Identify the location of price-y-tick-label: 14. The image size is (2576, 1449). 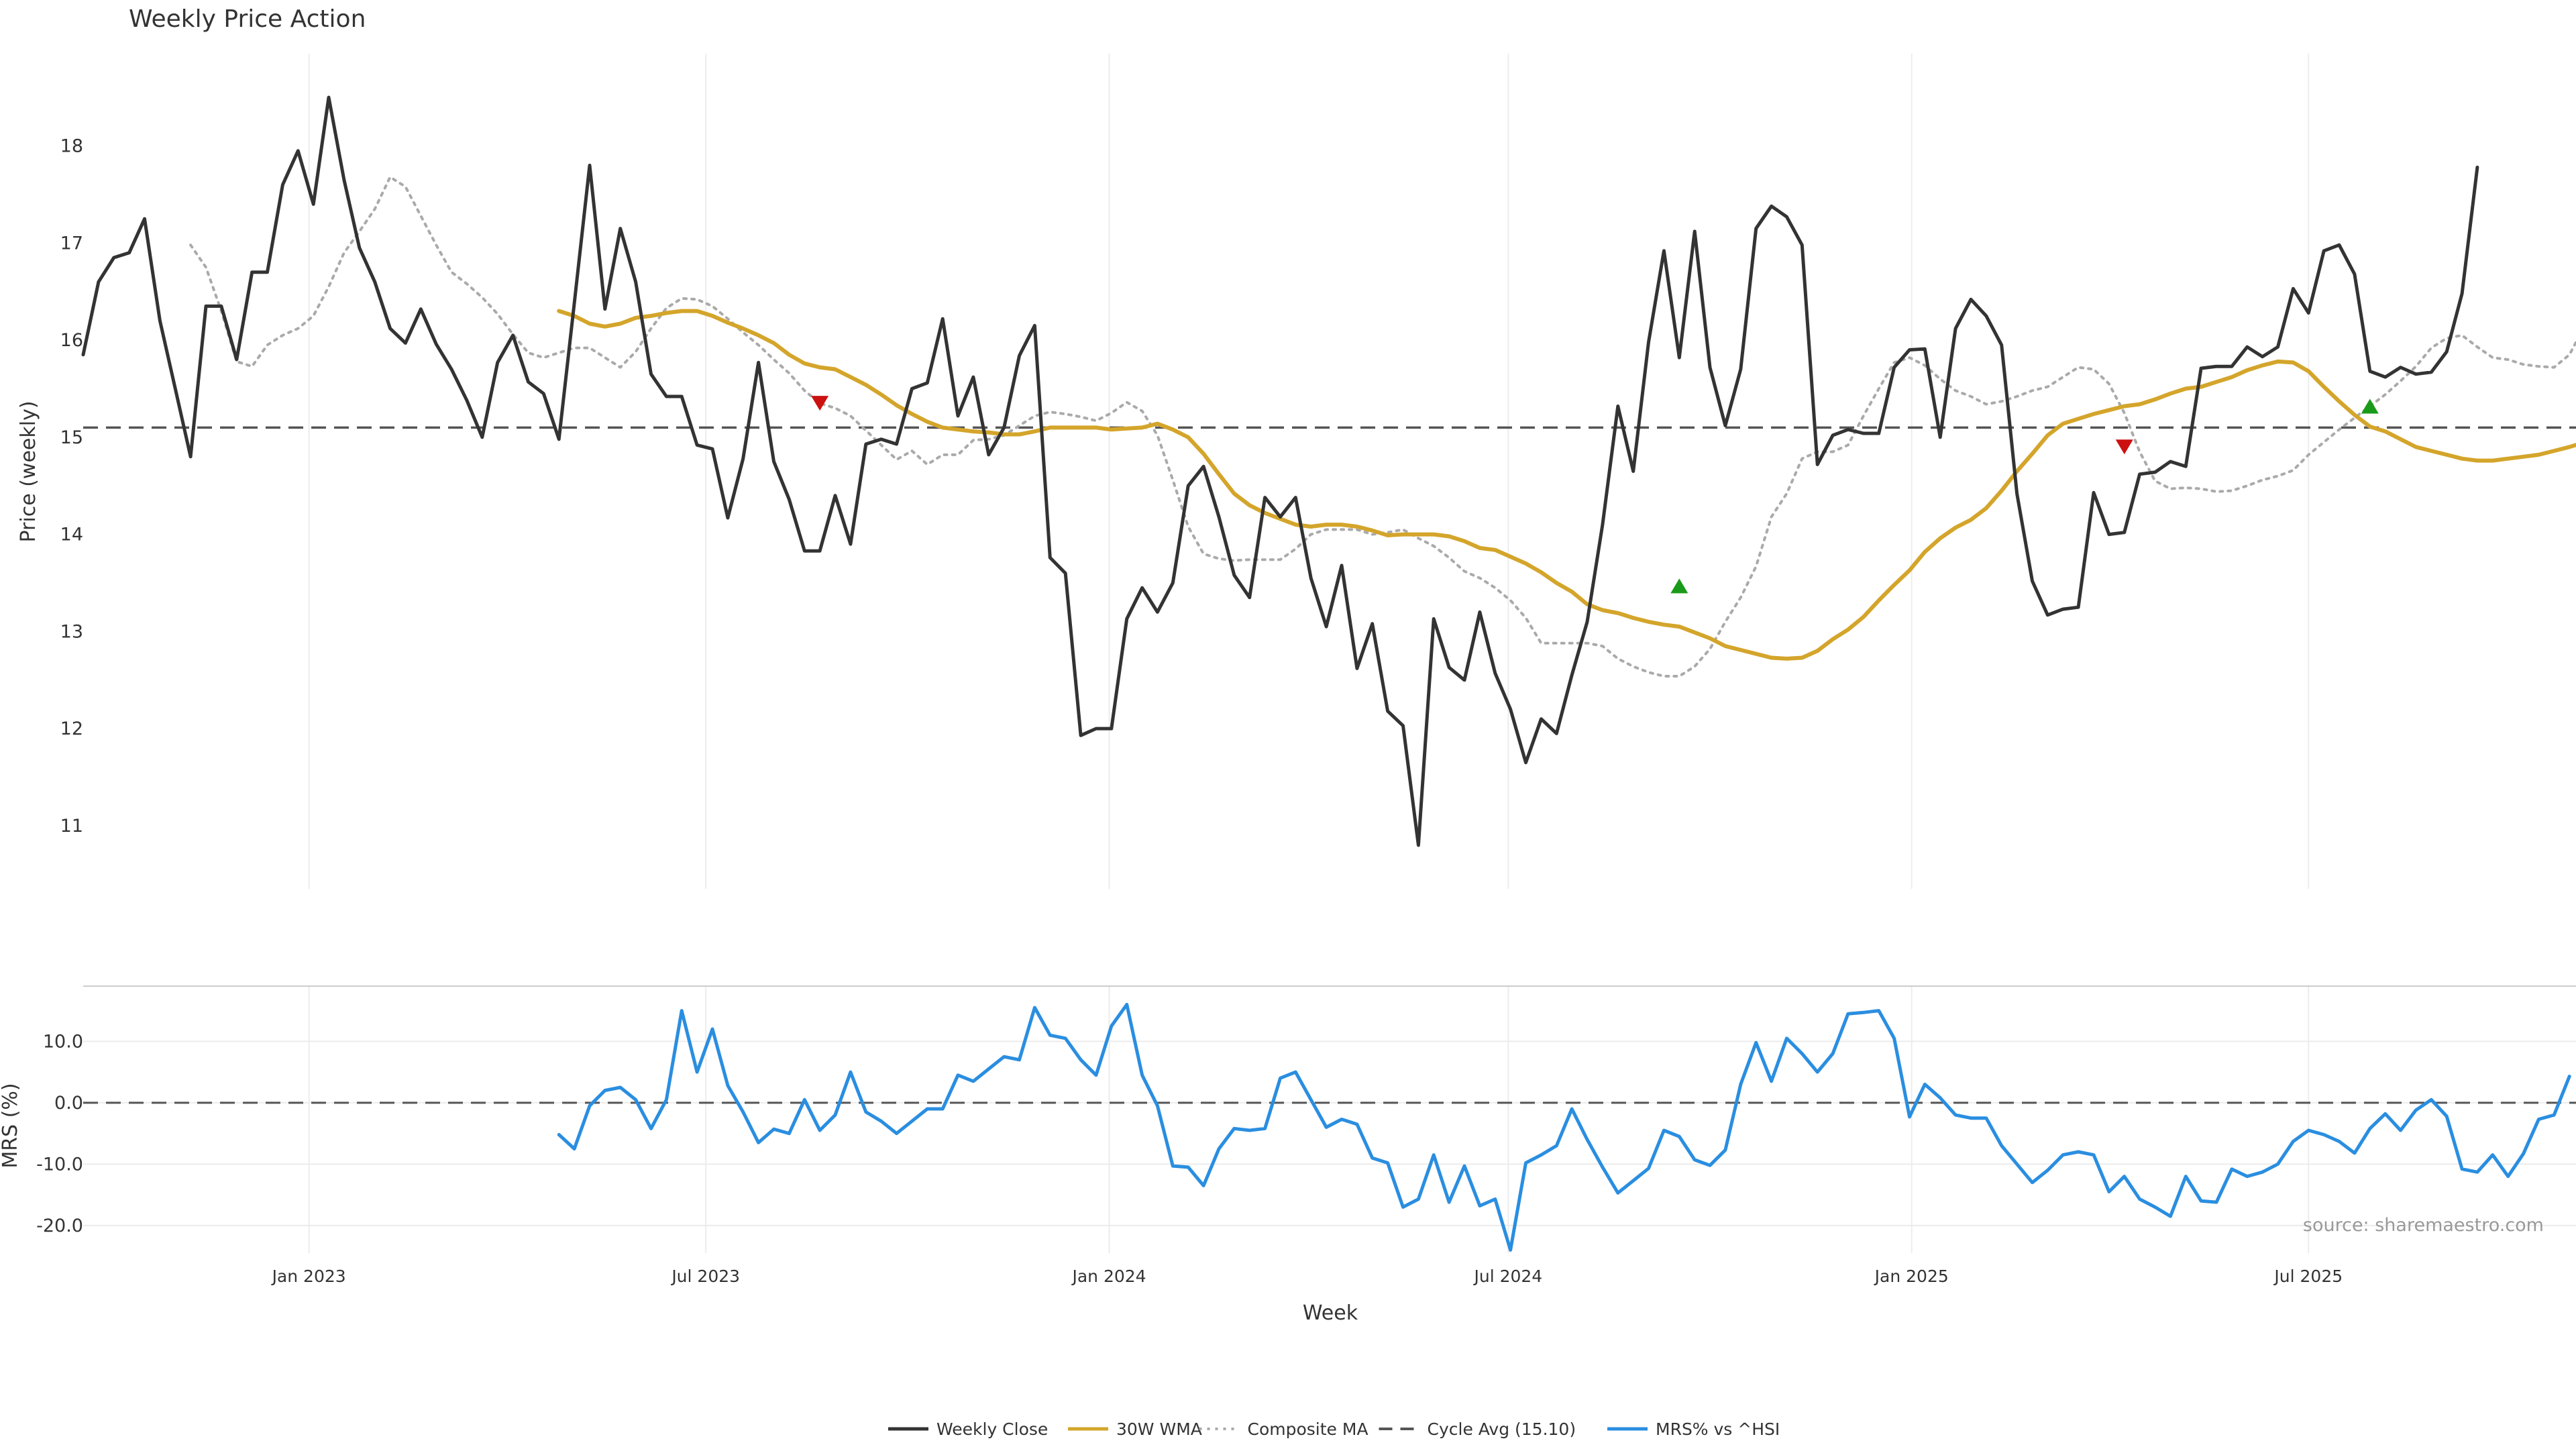
(71, 535).